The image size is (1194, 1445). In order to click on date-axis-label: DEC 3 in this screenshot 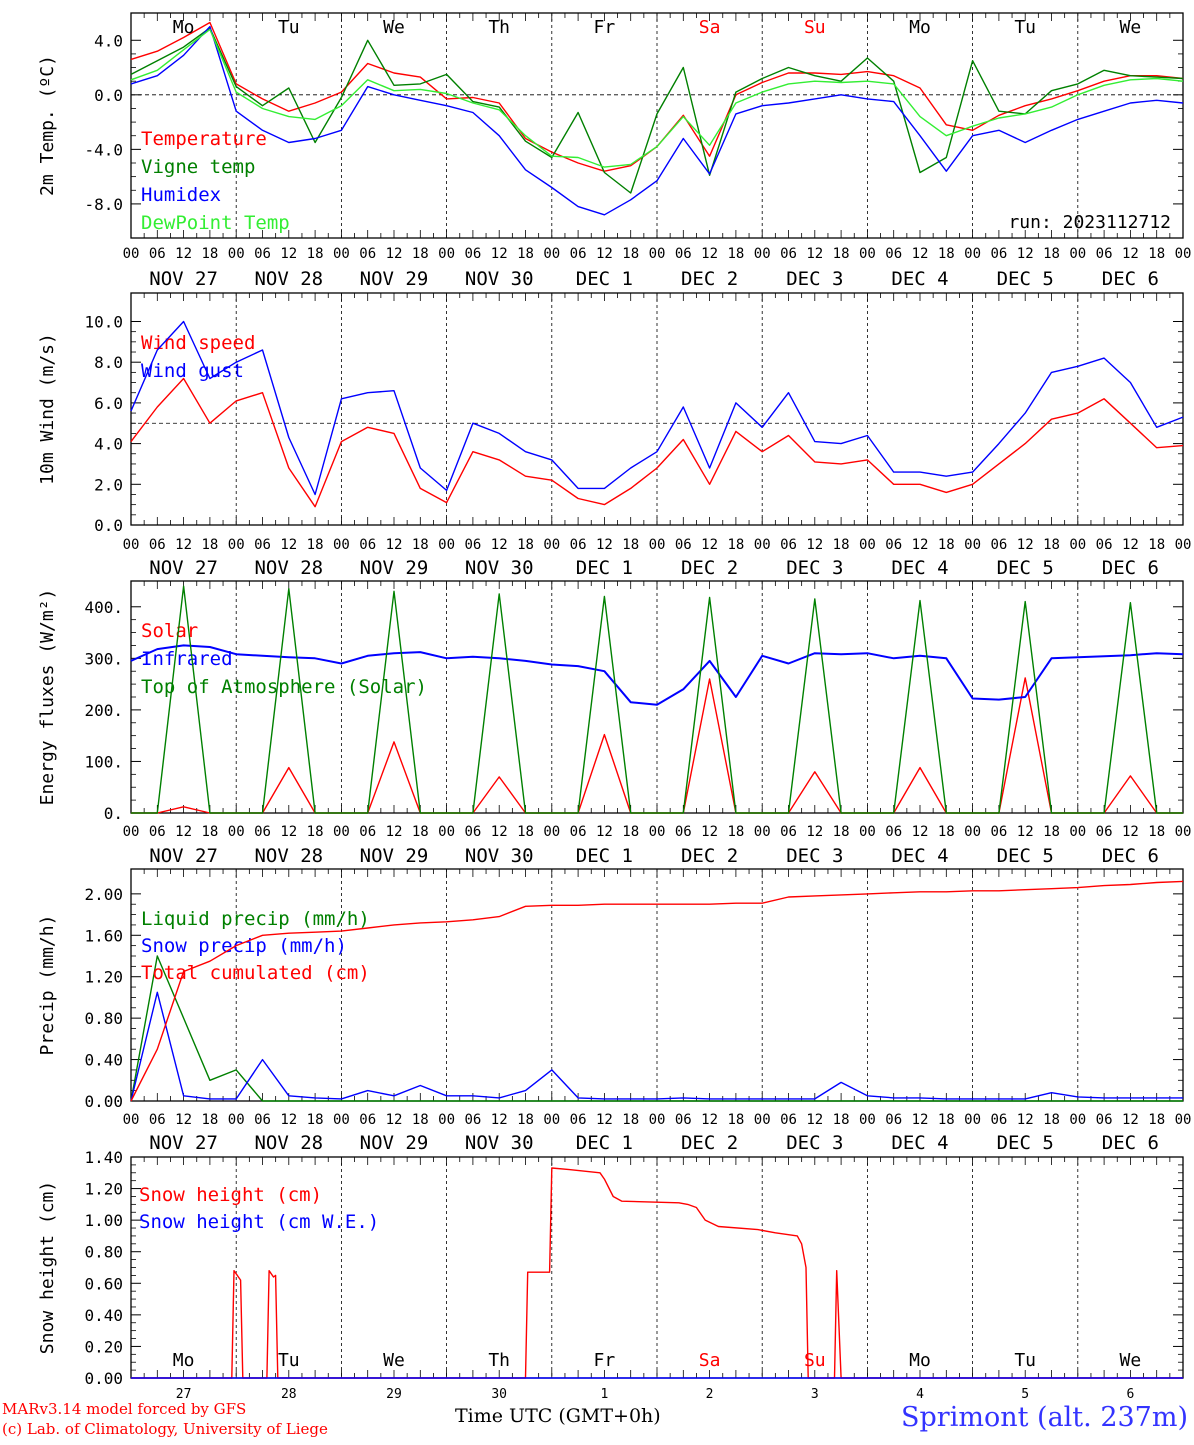, I will do `click(814, 856)`.